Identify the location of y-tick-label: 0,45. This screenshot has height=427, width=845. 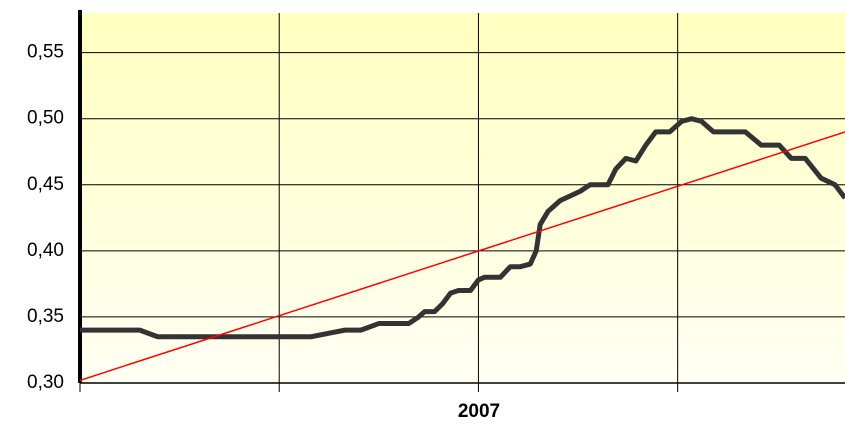
(45, 184).